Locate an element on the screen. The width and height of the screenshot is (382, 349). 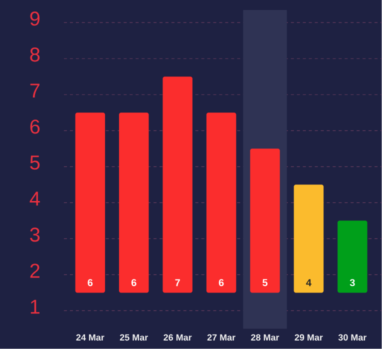
y-tick-label: 7 is located at coordinates (35, 91).